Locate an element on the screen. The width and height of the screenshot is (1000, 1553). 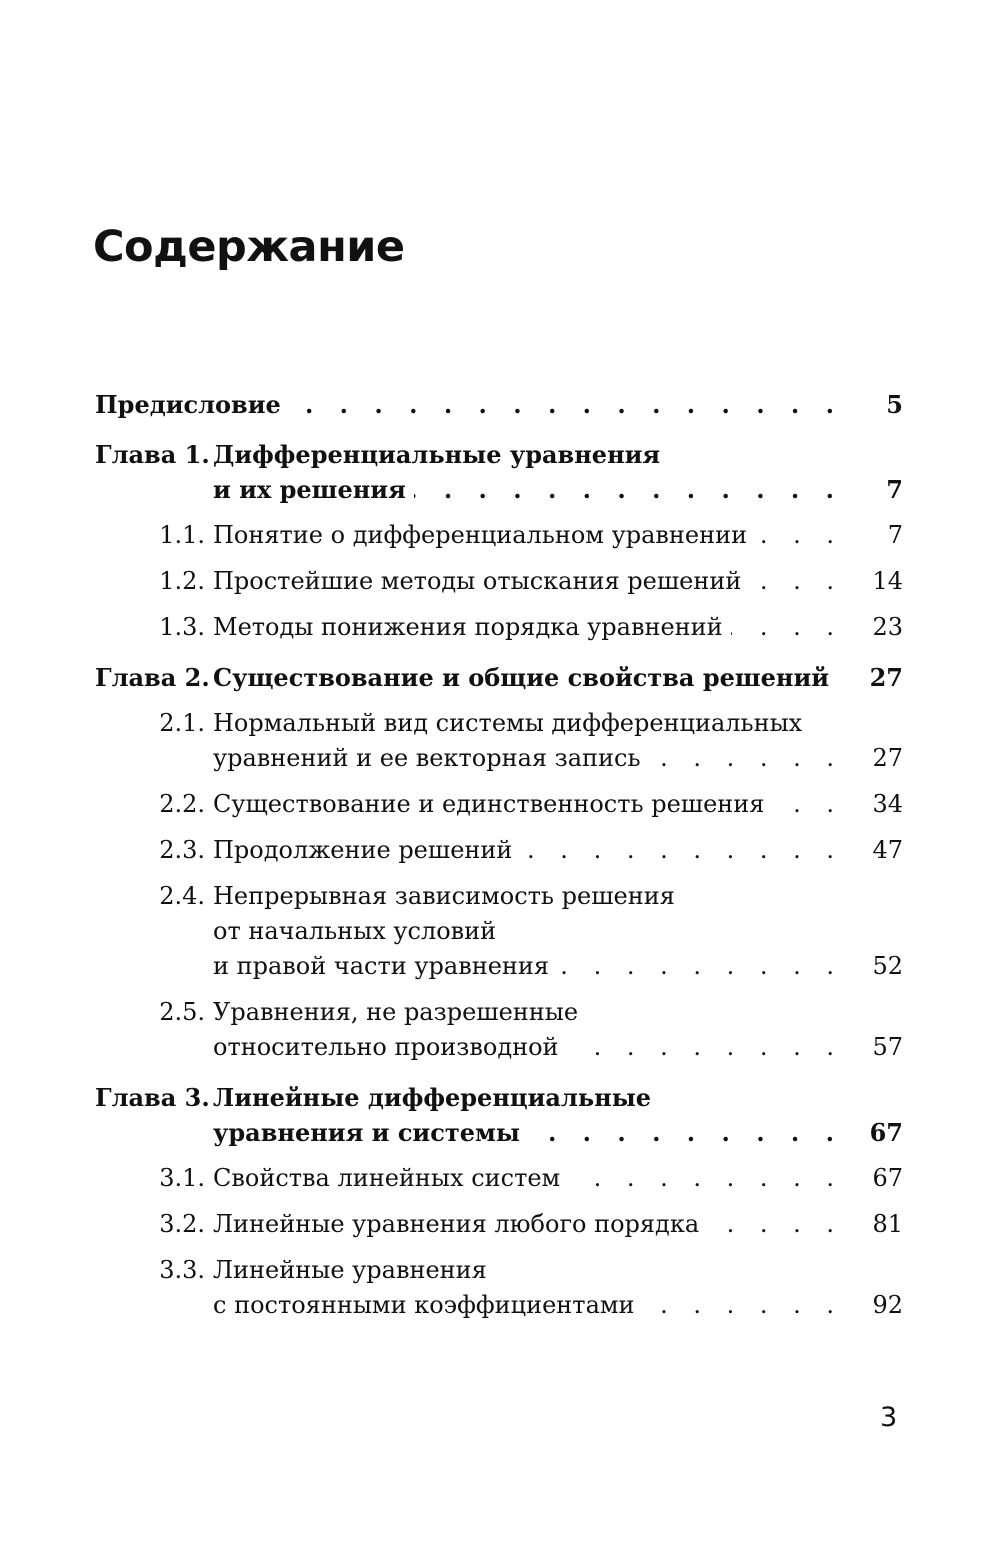
entry-title: Продолжение решений is located at coordinates (363, 850).